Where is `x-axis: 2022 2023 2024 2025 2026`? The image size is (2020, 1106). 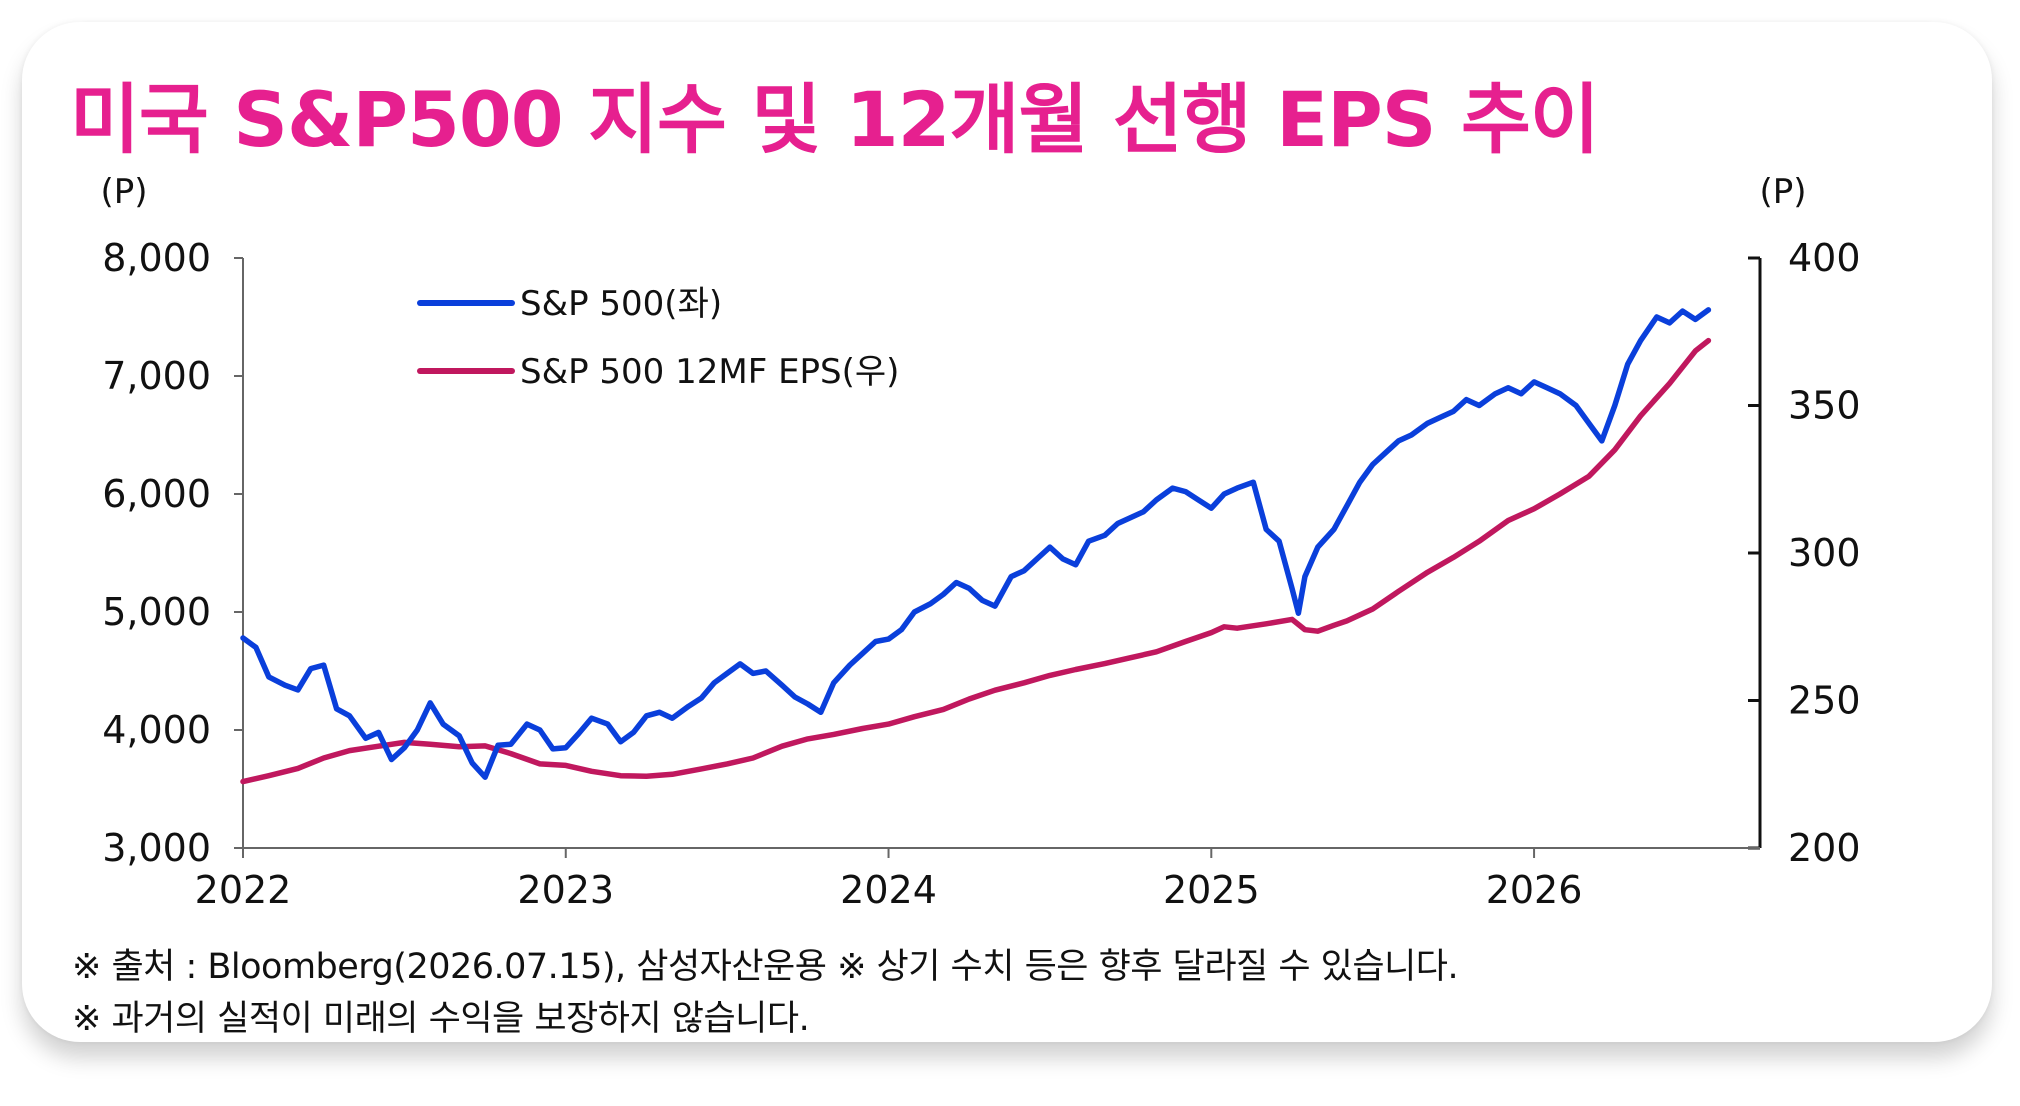
x-axis: 2022 2023 2024 2025 2026 is located at coordinates (977, 879).